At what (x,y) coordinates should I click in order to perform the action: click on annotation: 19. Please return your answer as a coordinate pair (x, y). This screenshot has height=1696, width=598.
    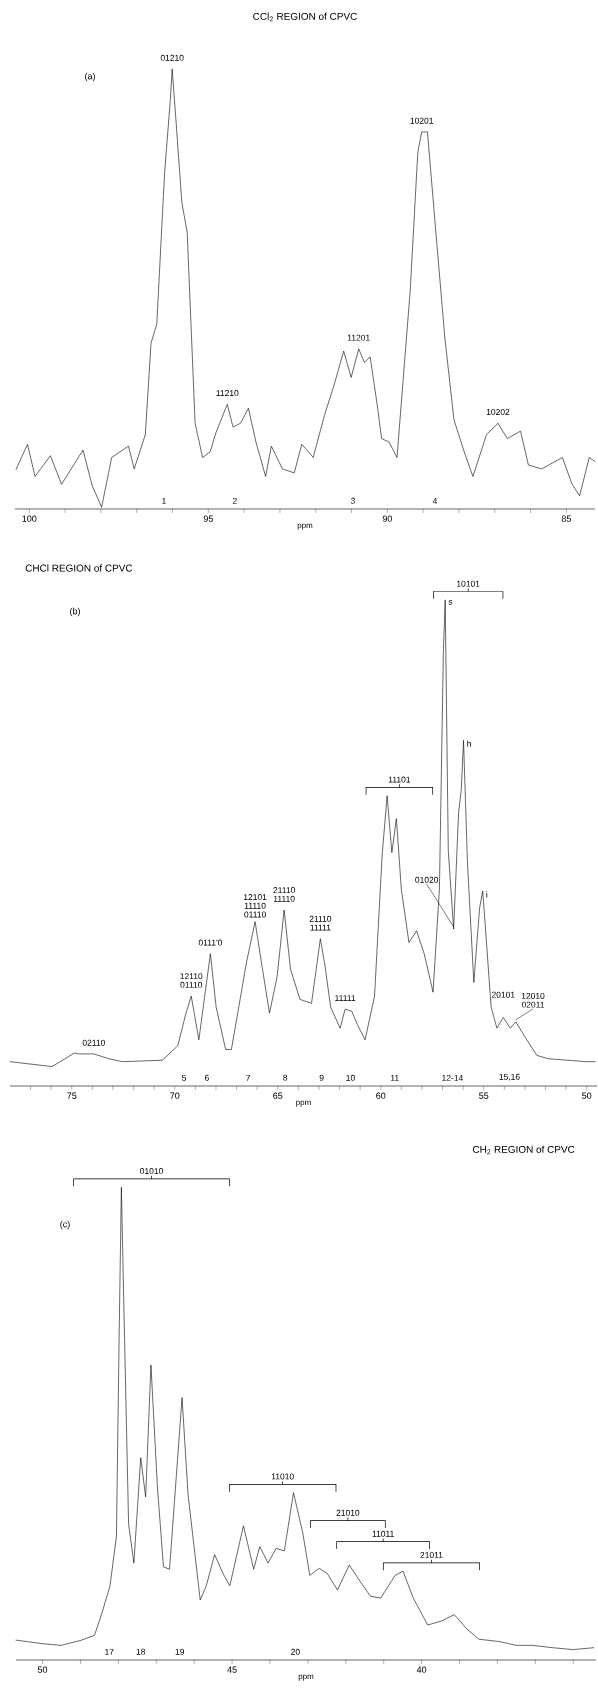
    Looking at the image, I should click on (180, 1651).